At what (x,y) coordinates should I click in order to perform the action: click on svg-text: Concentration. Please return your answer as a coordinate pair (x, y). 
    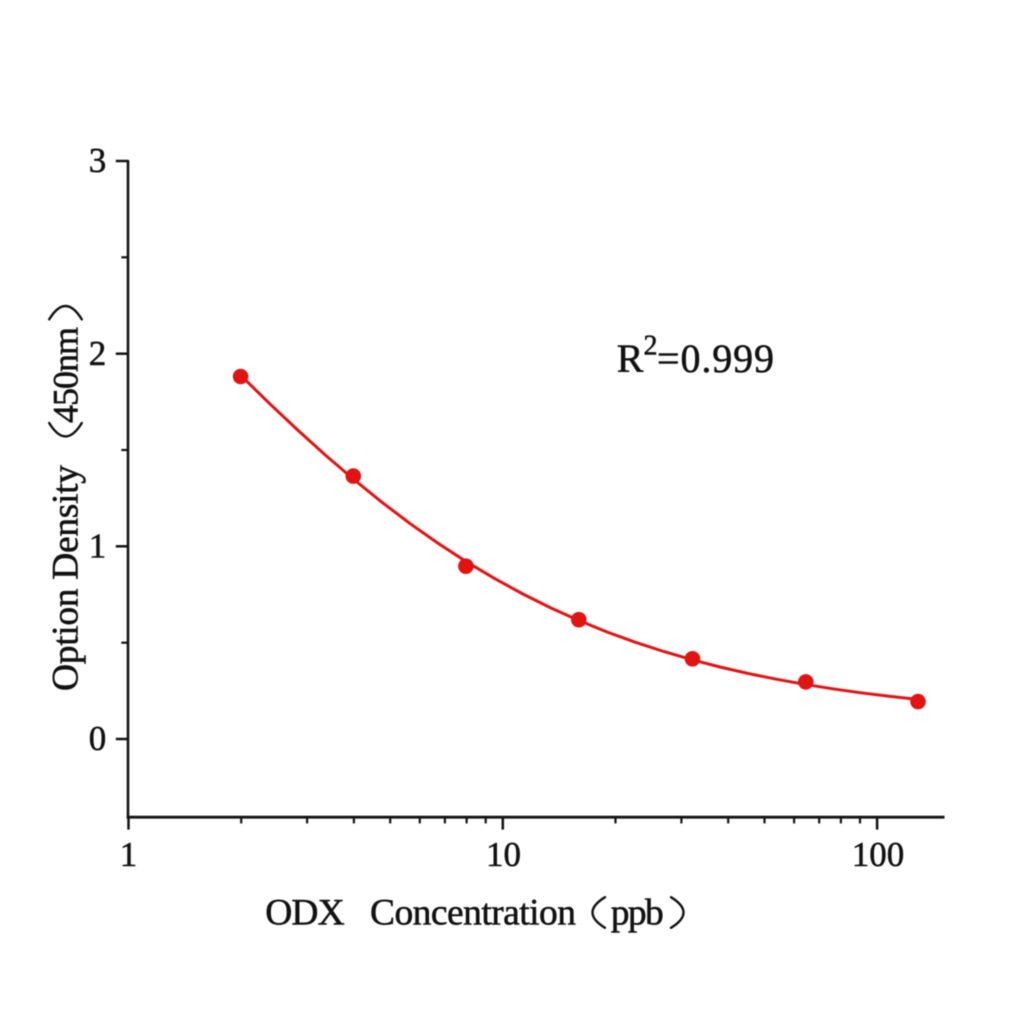
    Looking at the image, I should click on (473, 913).